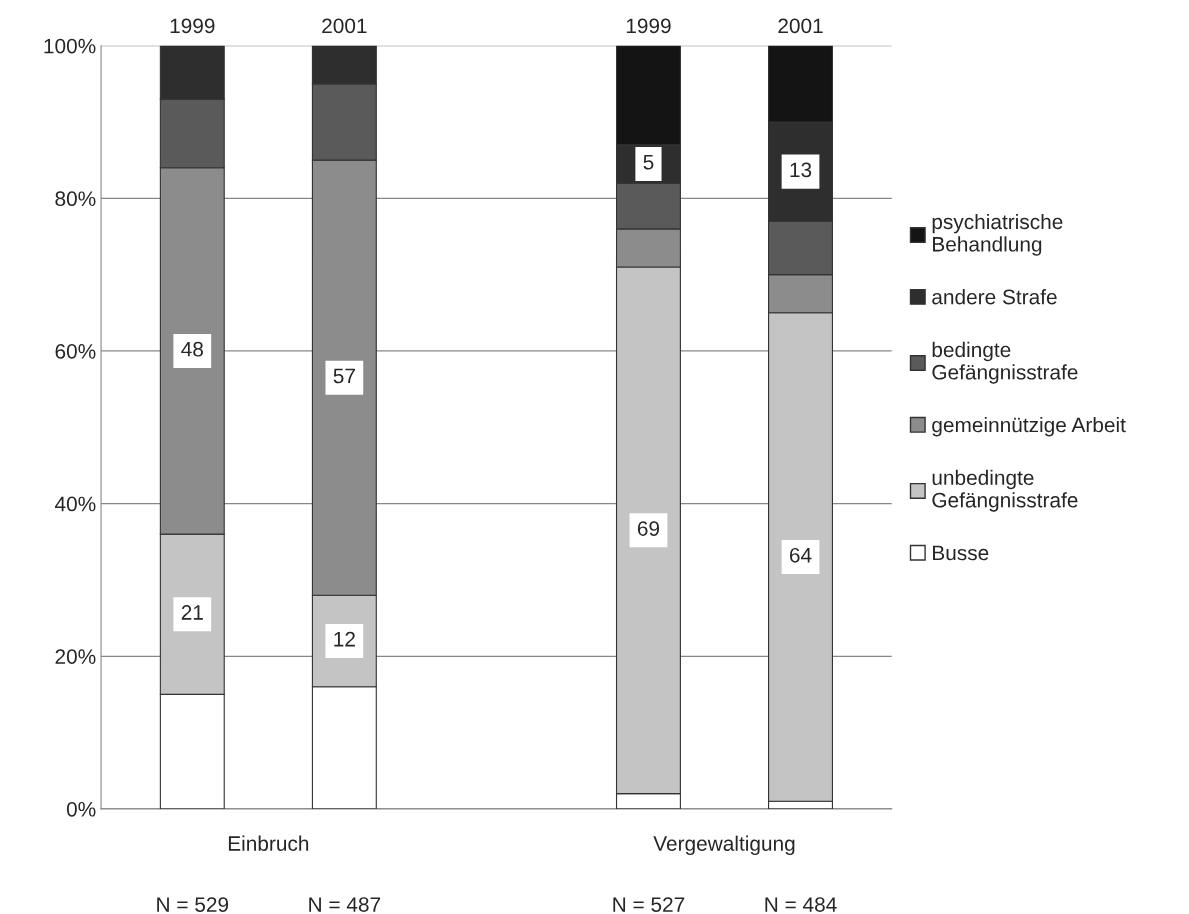  What do you see at coordinates (801, 170) in the screenshot?
I see `data-label: 13` at bounding box center [801, 170].